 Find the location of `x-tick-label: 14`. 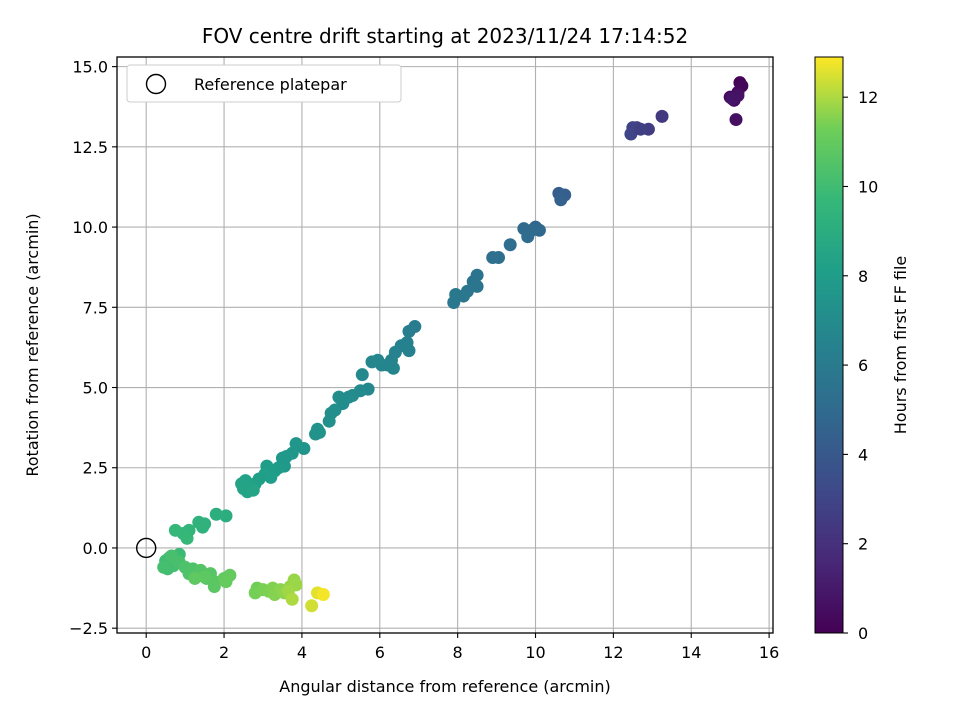

x-tick-label: 14 is located at coordinates (691, 652).